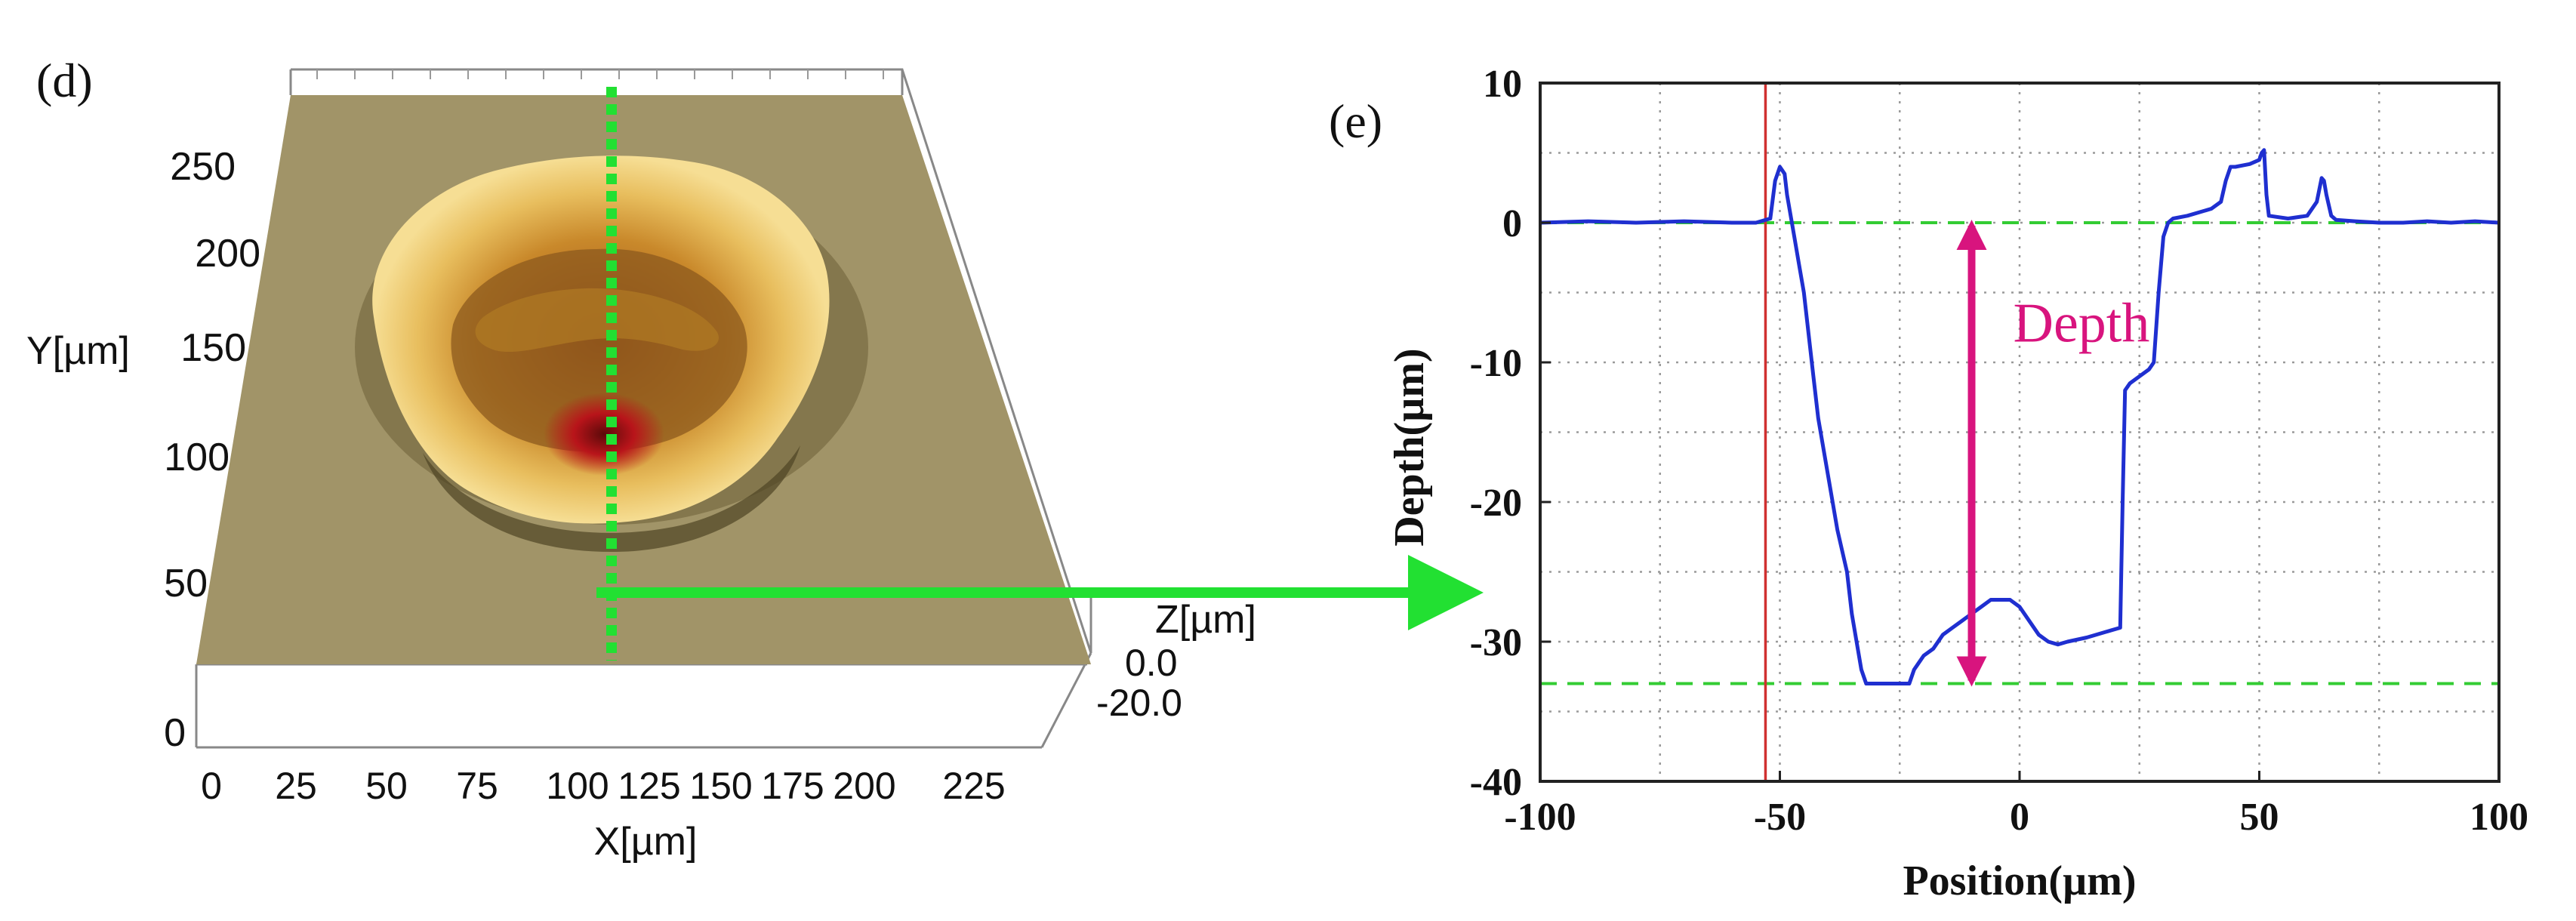 The width and height of the screenshot is (2576, 921). I want to click on y-tick: 200, so click(228, 254).